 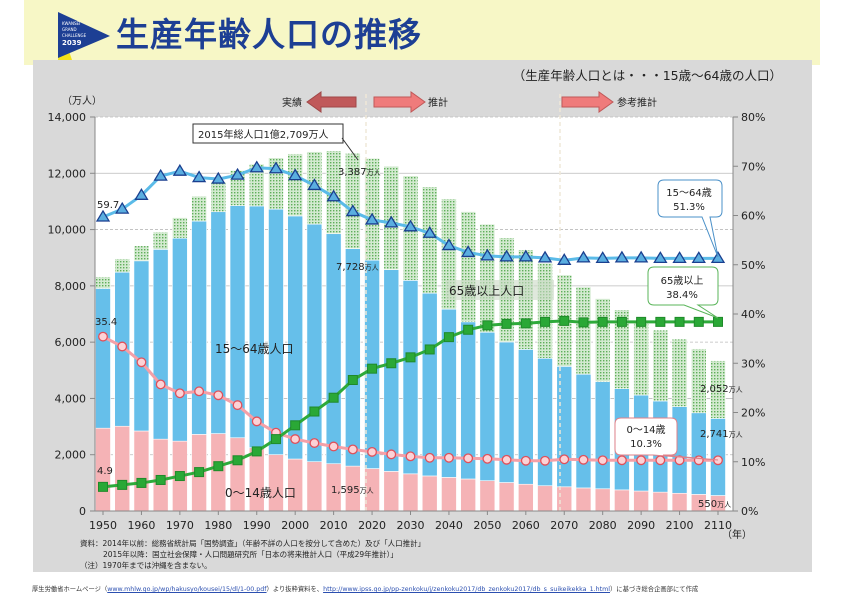 What do you see at coordinates (753, 413) in the screenshot?
I see `y2-tick-label: 20%` at bounding box center [753, 413].